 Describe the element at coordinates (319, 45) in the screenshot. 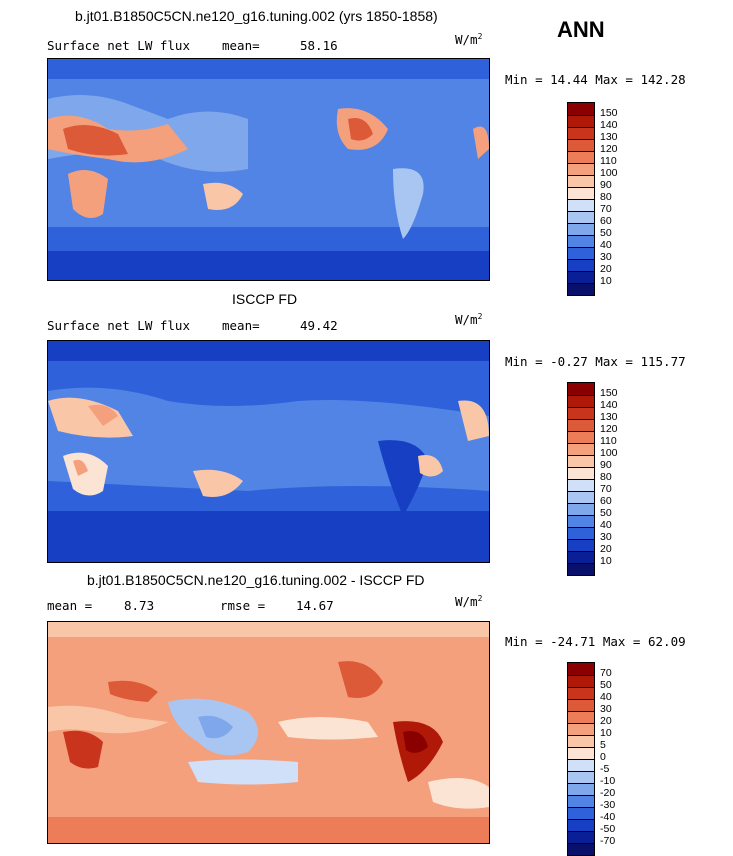

I see `panel-1-mean-value: 58.16` at that location.